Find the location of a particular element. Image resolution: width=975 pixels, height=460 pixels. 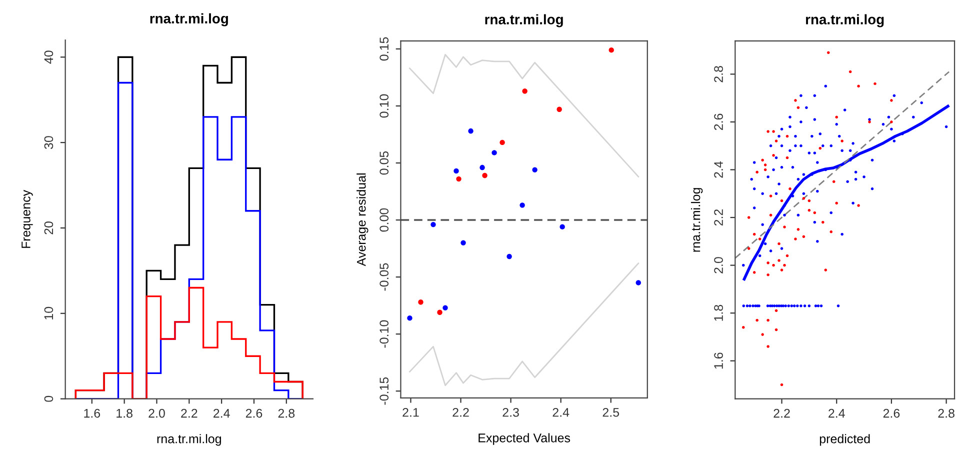

x-tick-label: 2.0 is located at coordinates (156, 413).